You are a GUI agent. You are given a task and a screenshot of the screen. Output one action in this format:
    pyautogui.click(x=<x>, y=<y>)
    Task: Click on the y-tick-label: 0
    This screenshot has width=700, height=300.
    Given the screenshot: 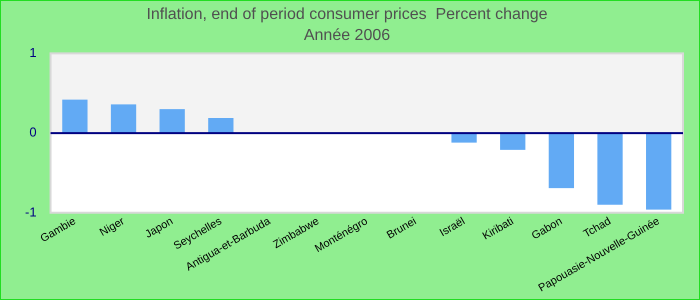 What is the action you would take?
    pyautogui.click(x=33, y=132)
    